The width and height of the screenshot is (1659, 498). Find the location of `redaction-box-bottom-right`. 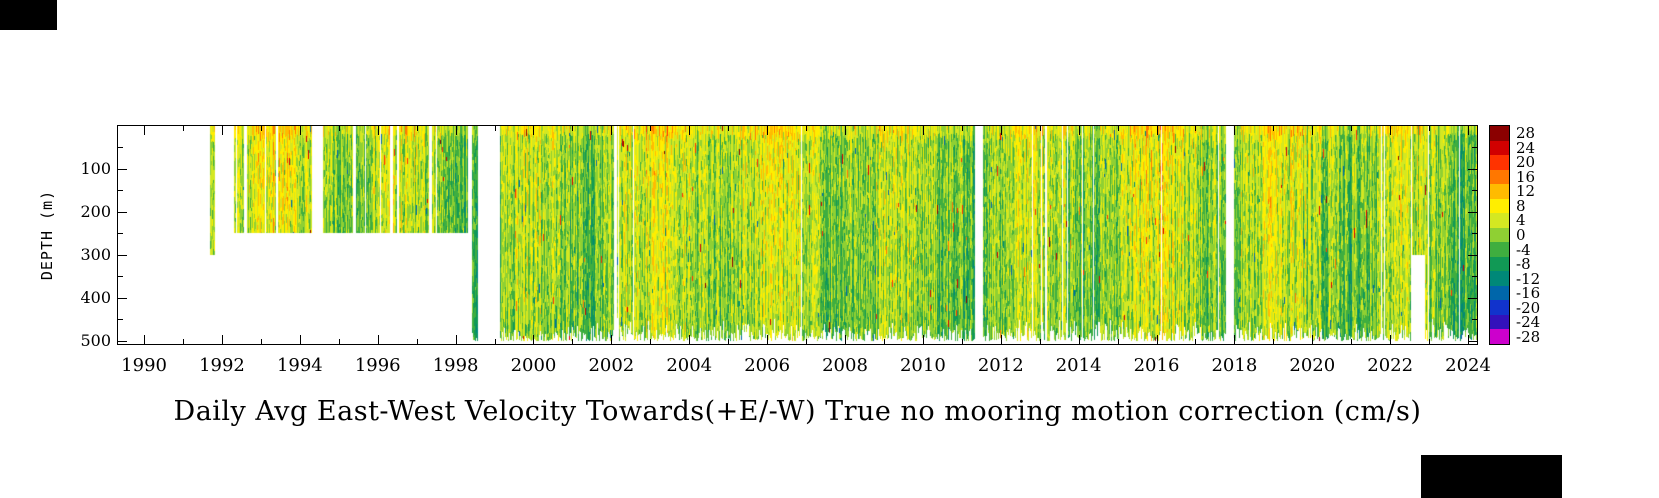

redaction-box-bottom-right is located at coordinates (1491, 476).